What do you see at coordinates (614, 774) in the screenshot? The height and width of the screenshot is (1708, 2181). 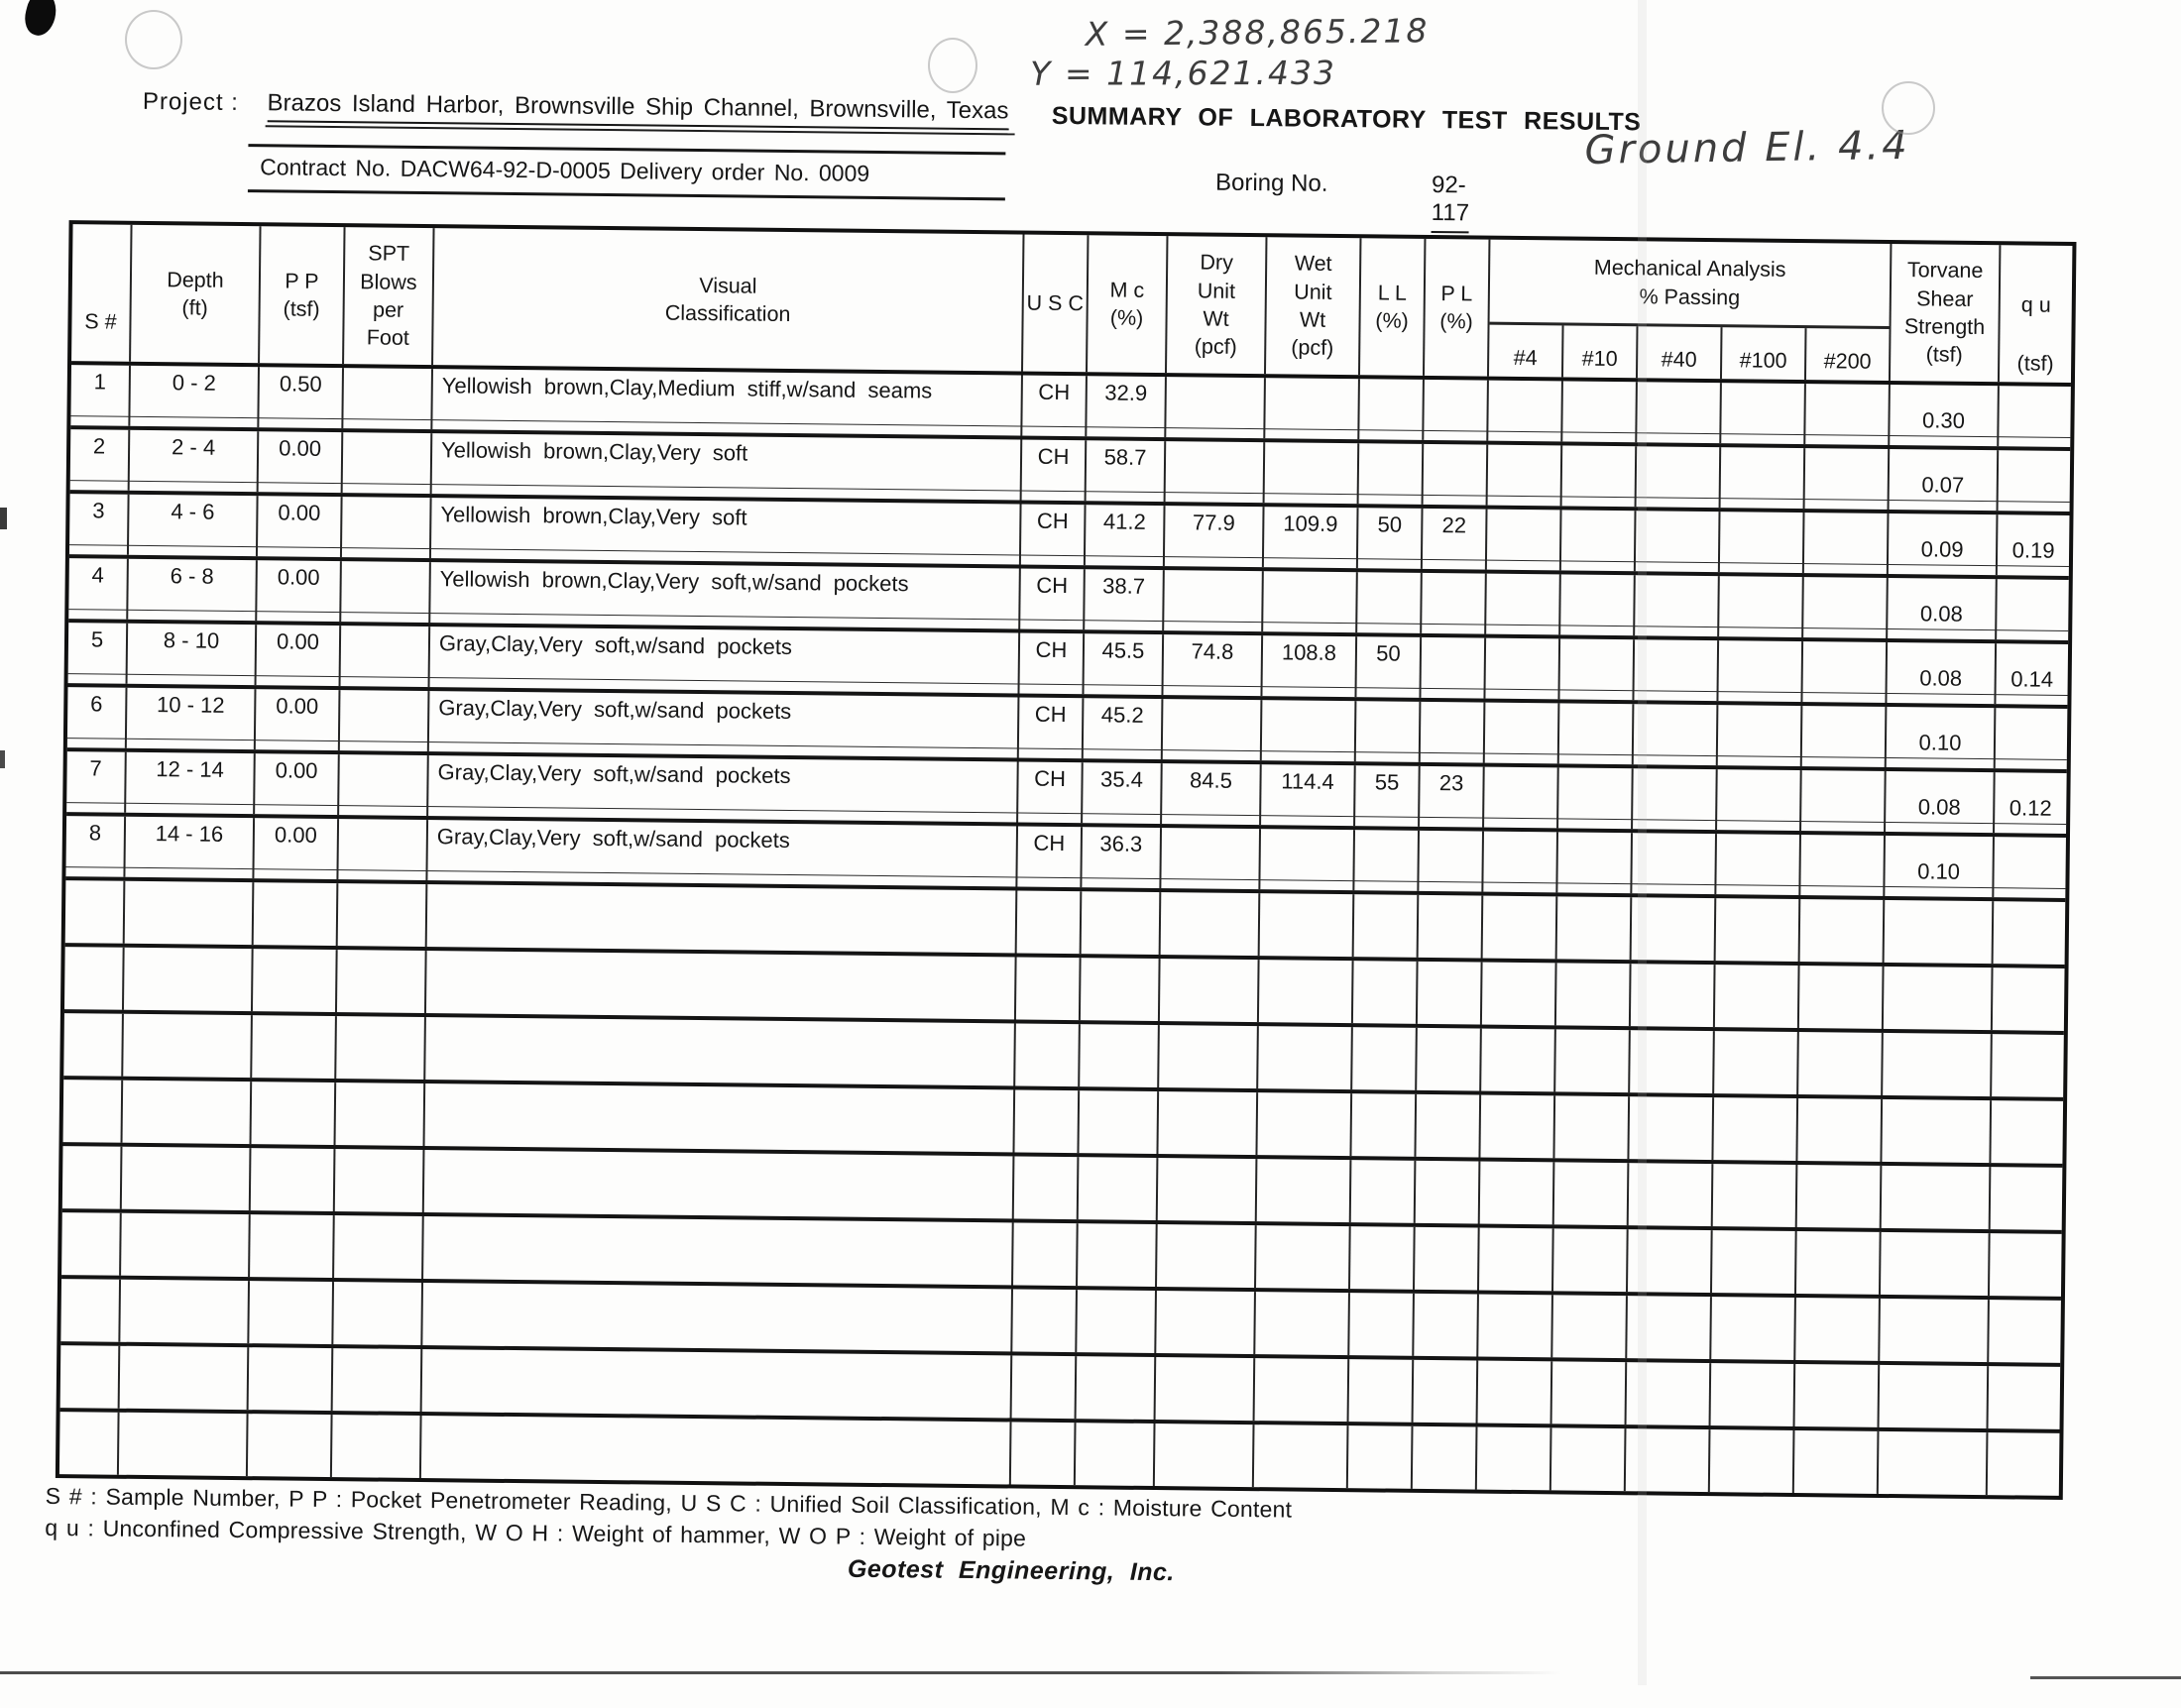 I see `cell-text: Gray,Clay,Very soft,w/sand pockets` at bounding box center [614, 774].